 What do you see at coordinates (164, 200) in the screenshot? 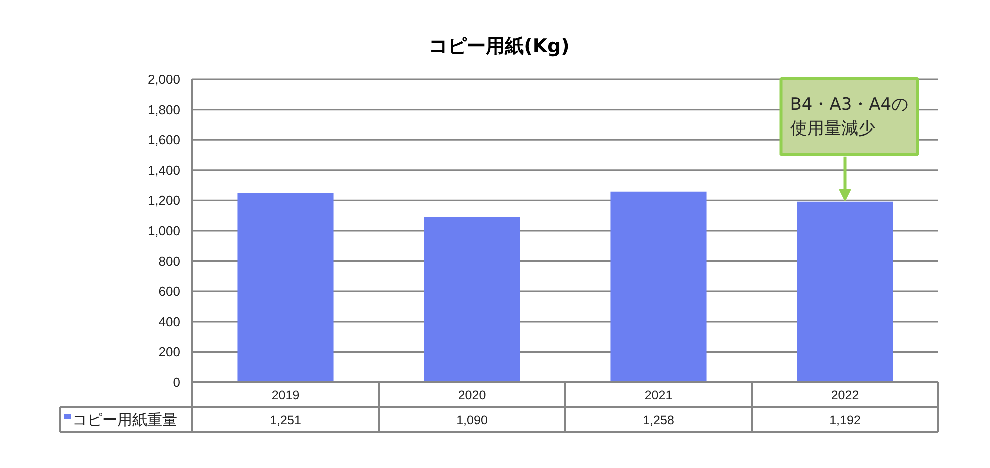
I see `y-tick-label: 1,200` at bounding box center [164, 200].